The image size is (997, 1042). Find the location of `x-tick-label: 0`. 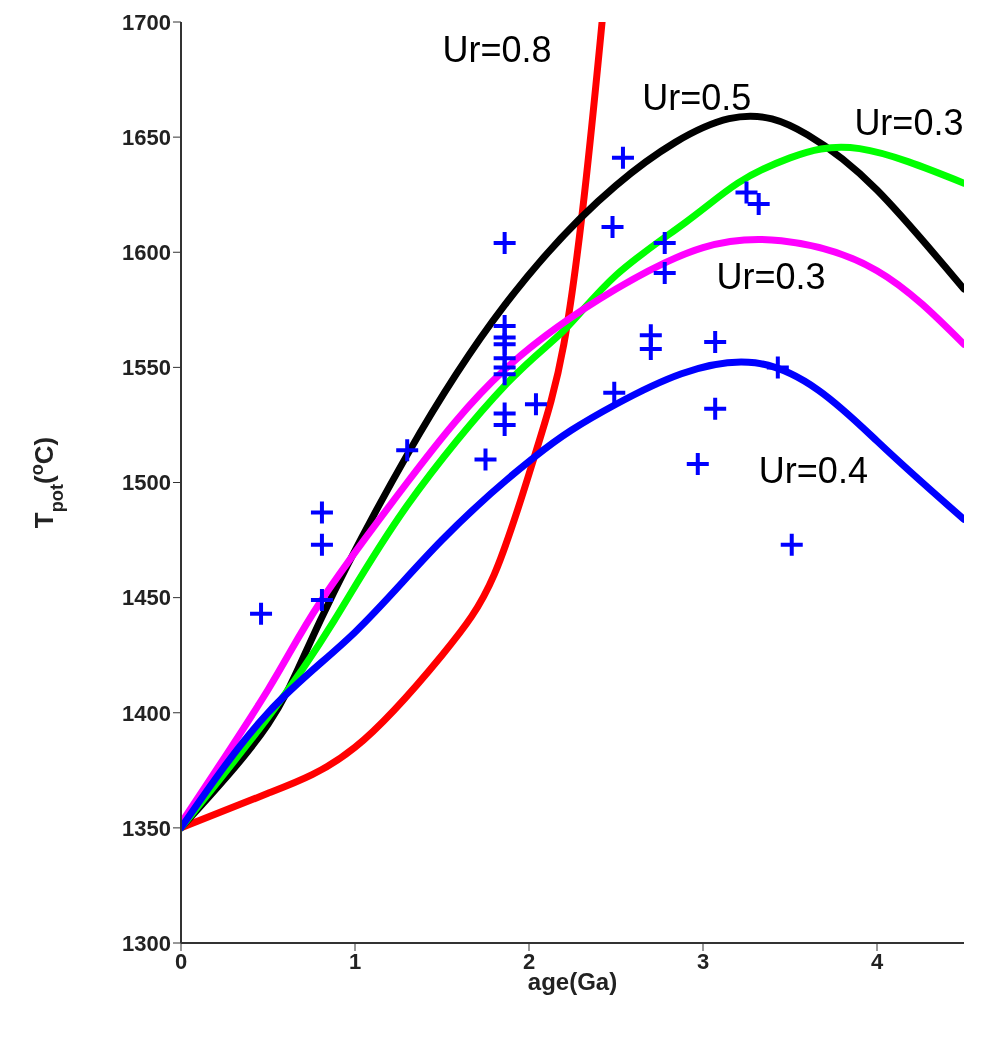

x-tick-label: 0 is located at coordinates (181, 961).